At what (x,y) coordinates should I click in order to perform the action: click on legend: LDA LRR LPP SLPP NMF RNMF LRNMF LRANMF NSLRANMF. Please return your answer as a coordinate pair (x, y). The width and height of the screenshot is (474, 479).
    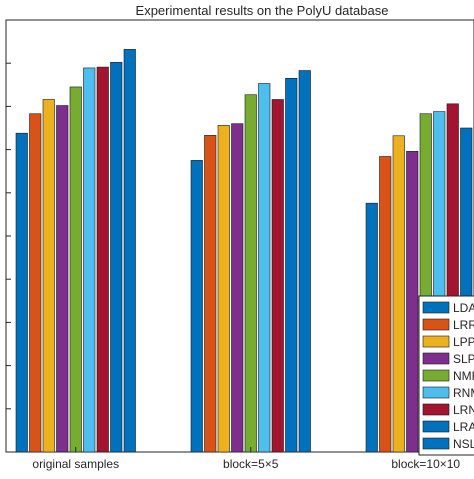
    Looking at the image, I should click on (446, 375).